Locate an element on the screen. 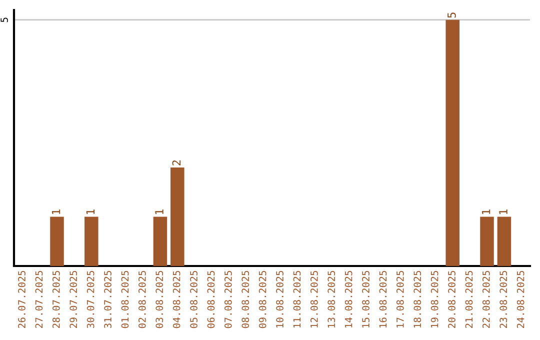  x-tick-label: 17.08.2025 is located at coordinates (400, 299).